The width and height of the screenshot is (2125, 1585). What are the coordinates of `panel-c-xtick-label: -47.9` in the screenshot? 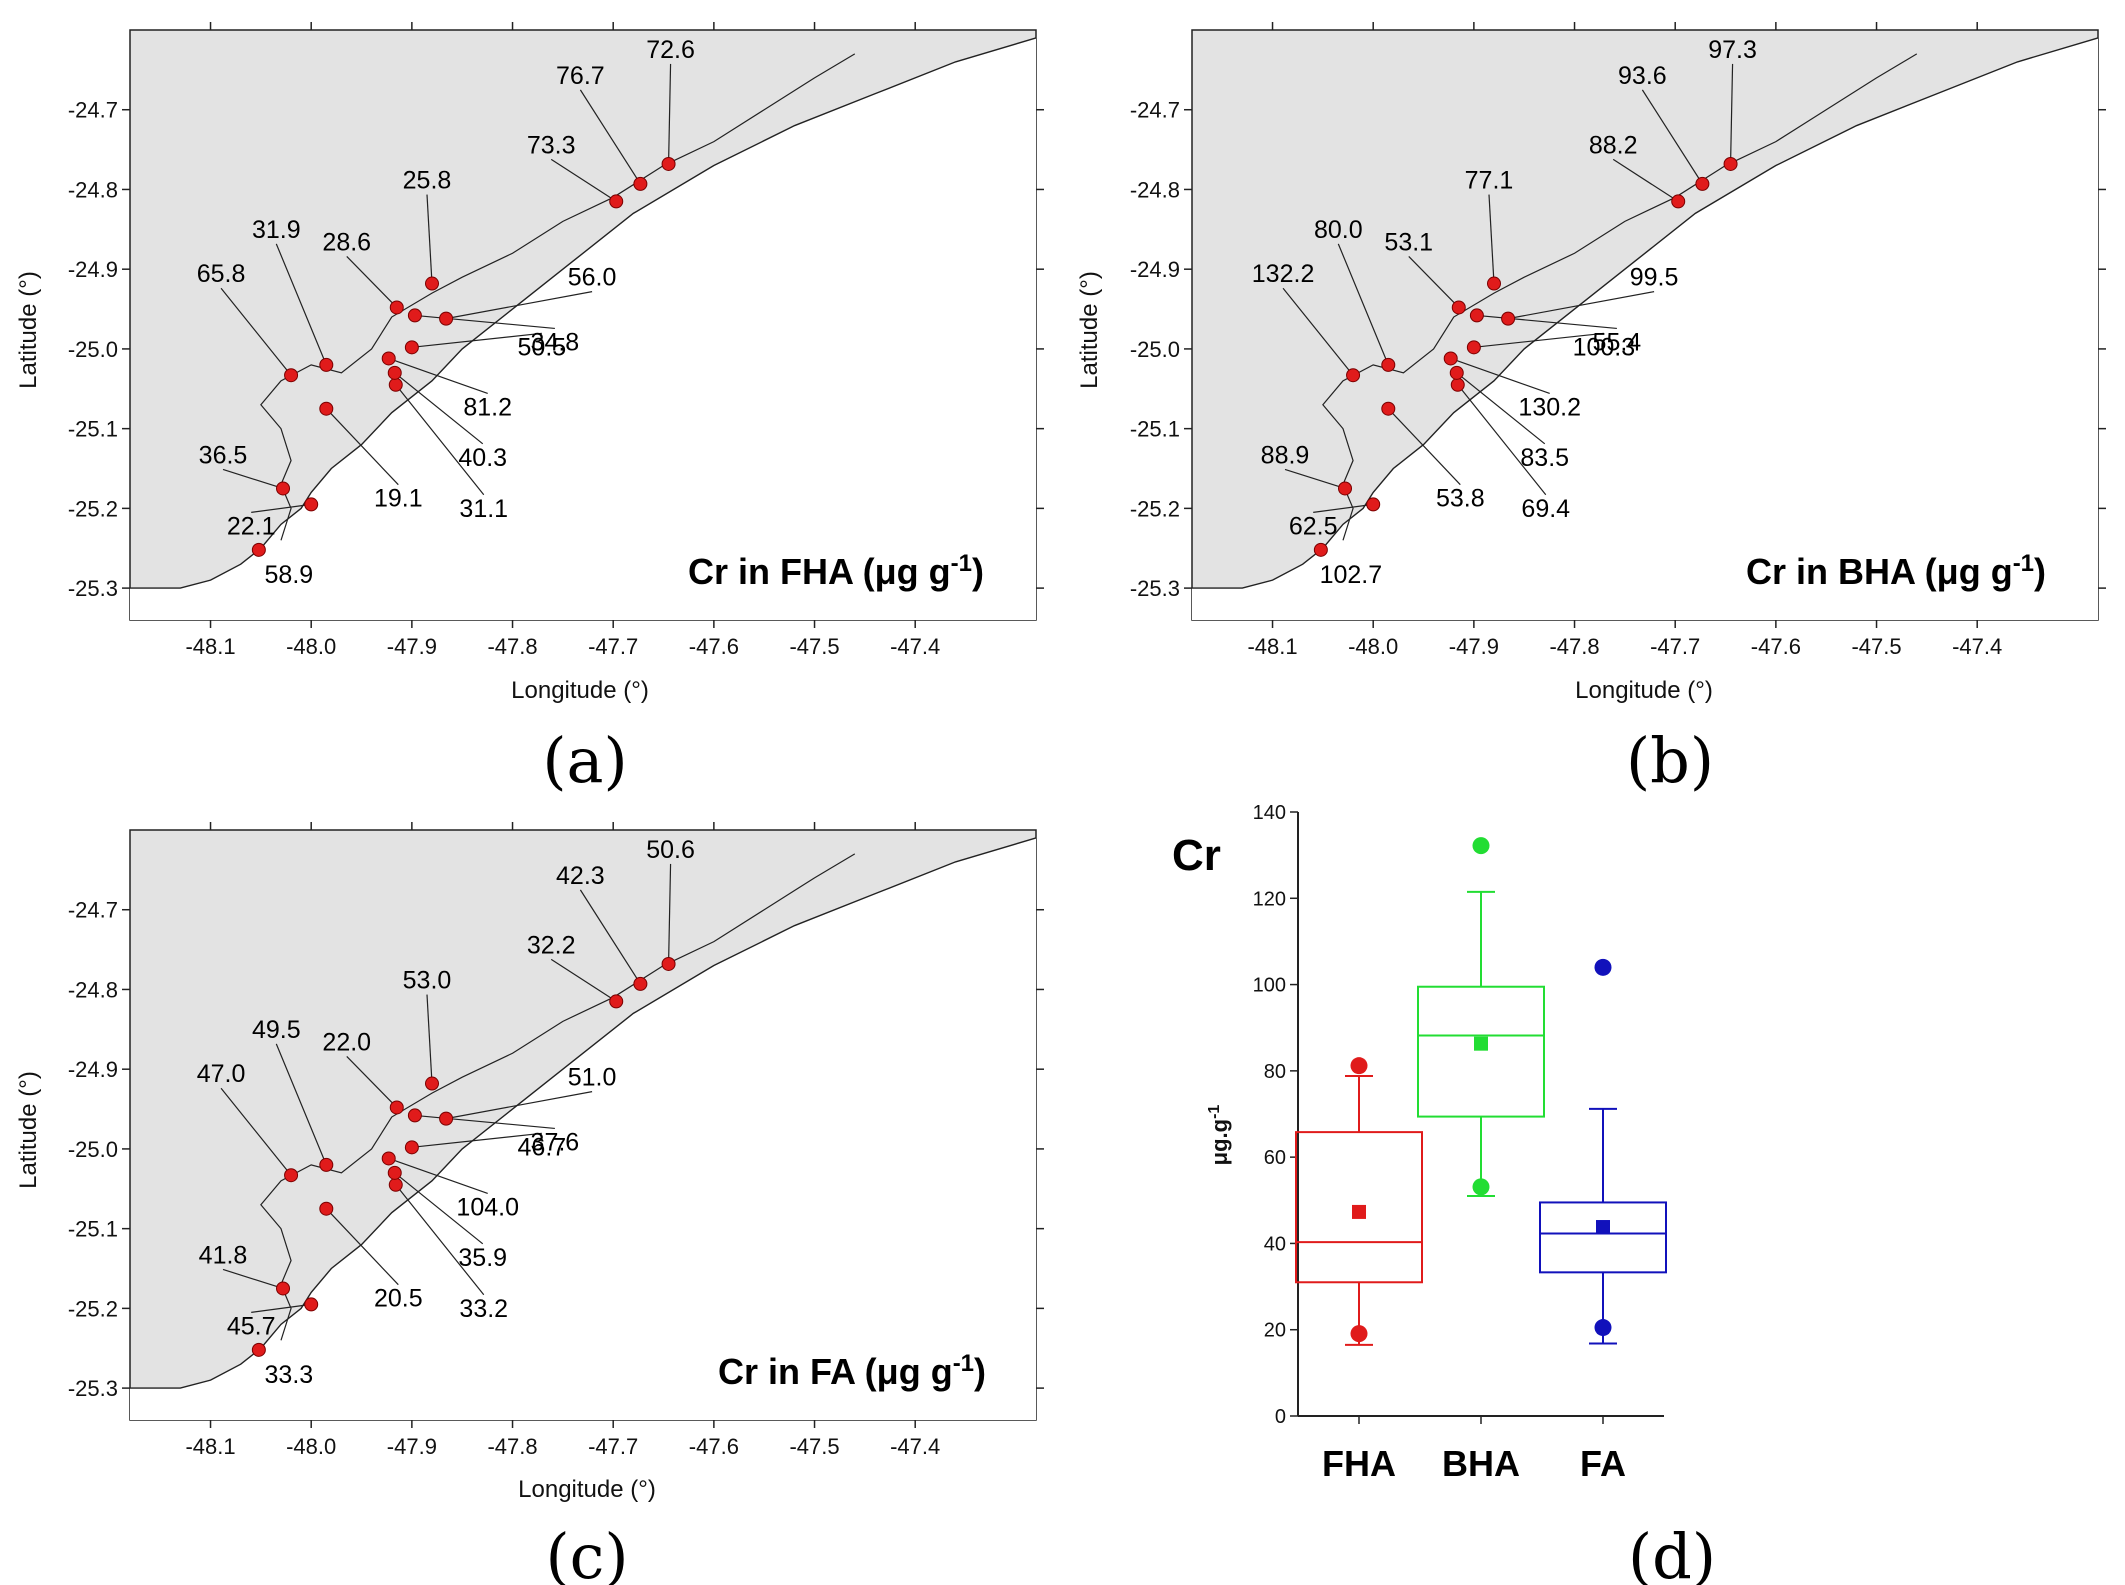 It's located at (412, 1446).